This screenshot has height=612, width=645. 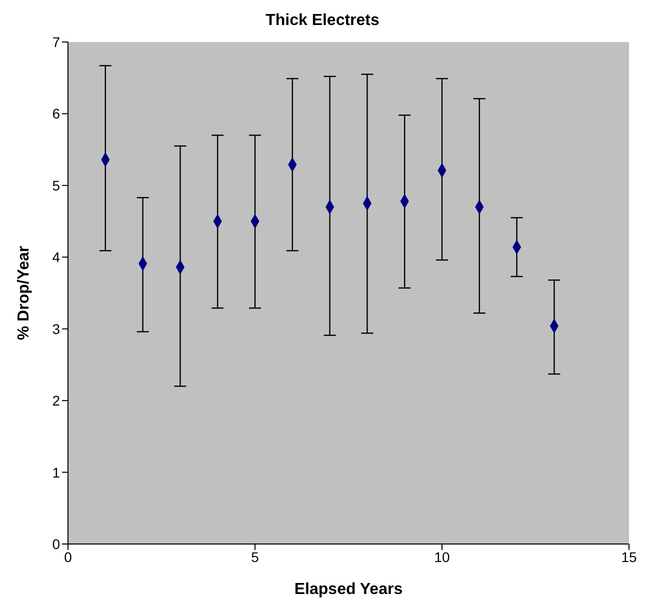 What do you see at coordinates (68, 556) in the screenshot?
I see `x-tick-label: 0` at bounding box center [68, 556].